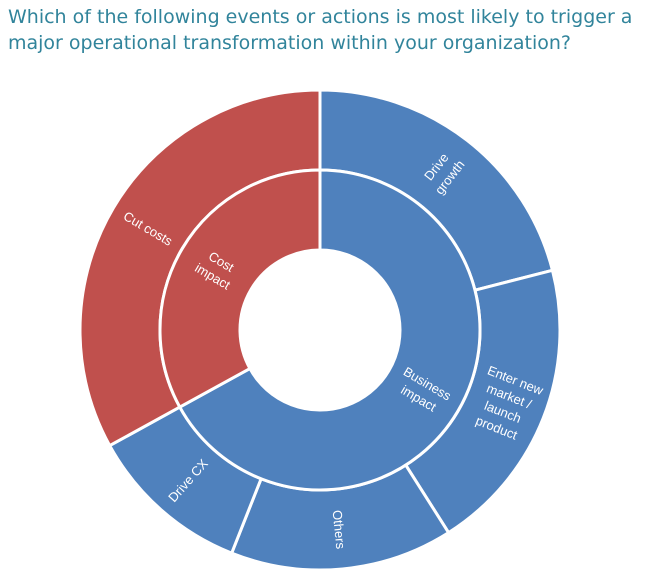 This screenshot has width=647, height=581. I want to click on inner-segment, so click(240, 289).